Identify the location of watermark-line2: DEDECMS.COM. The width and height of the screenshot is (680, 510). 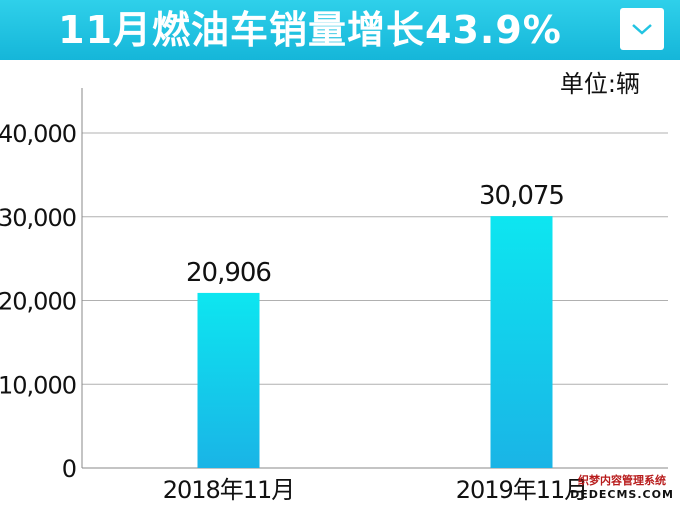
(622, 494).